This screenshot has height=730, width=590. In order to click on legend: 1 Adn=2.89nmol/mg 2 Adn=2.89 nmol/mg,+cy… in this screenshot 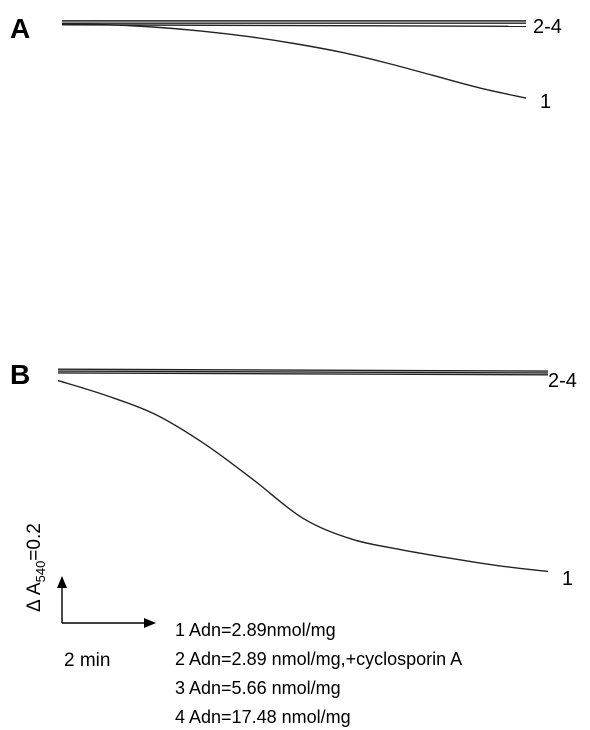, I will do `click(318, 673)`.